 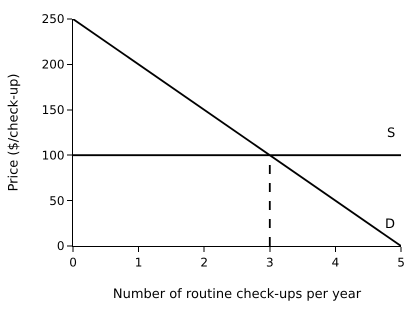 What do you see at coordinates (53, 65) in the screenshot?
I see `y-tick-label: 200` at bounding box center [53, 65].